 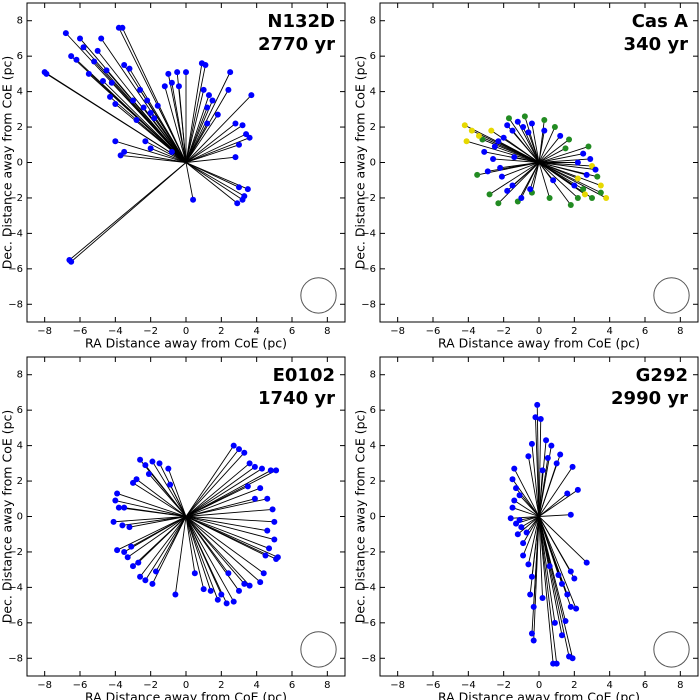 What do you see at coordinates (680, 685) in the screenshot?
I see `x-tick-label: 8` at bounding box center [680, 685].